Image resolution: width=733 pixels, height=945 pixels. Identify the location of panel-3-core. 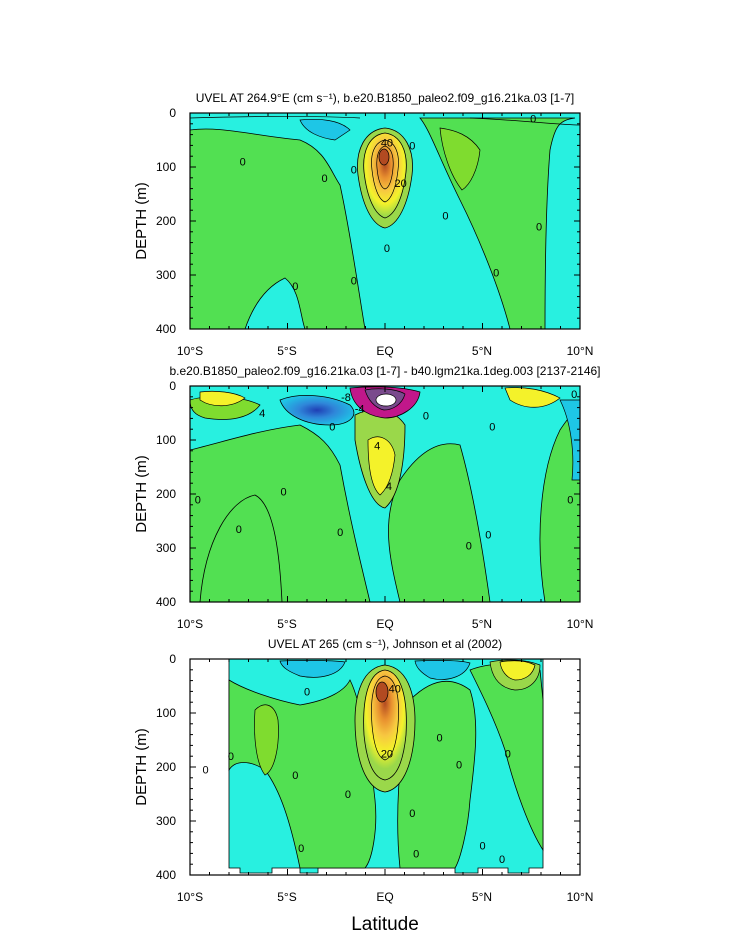
(385, 725).